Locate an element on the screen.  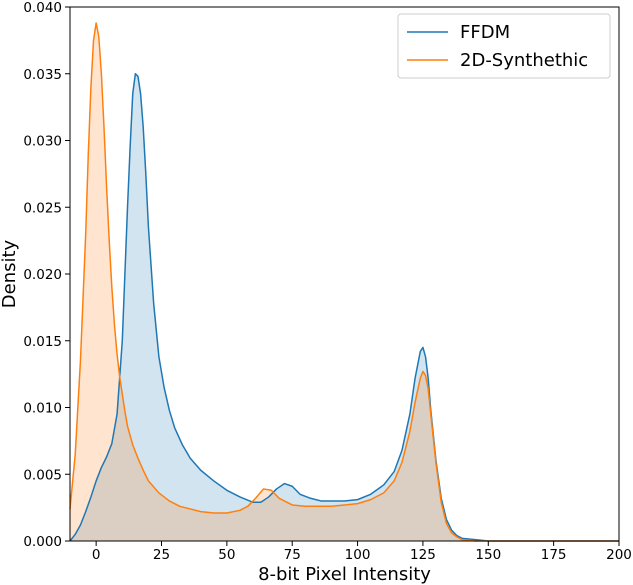
x-tick-label: 150 is located at coordinates (488, 555).